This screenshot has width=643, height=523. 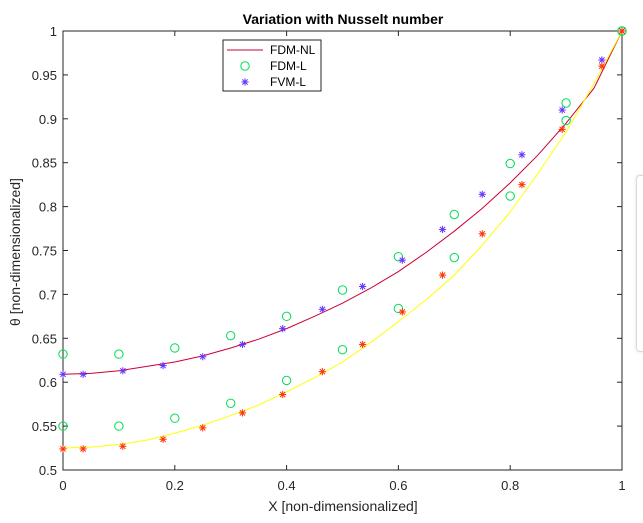 What do you see at coordinates (48, 207) in the screenshot?
I see `y-tick-label: 0.8` at bounding box center [48, 207].